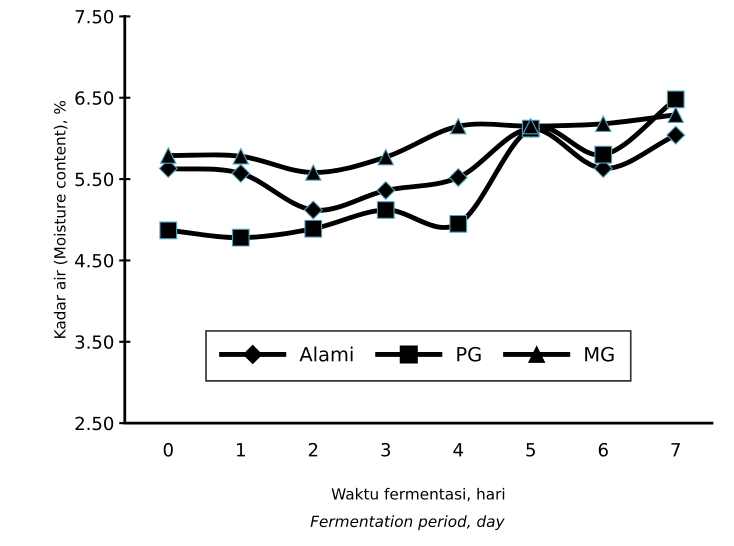 The height and width of the screenshot is (546, 734). What do you see at coordinates (61, 219) in the screenshot?
I see `y-axis-title: Kadar air (Moisture content), %` at bounding box center [61, 219].